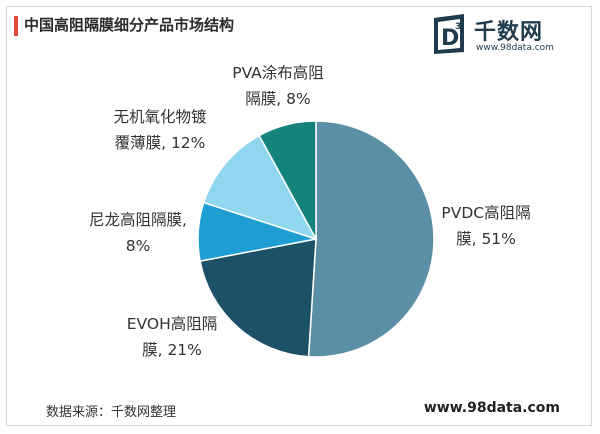 The height and width of the screenshot is (434, 600). What do you see at coordinates (138, 246) in the screenshot?
I see `slice-label: 8%` at bounding box center [138, 246].